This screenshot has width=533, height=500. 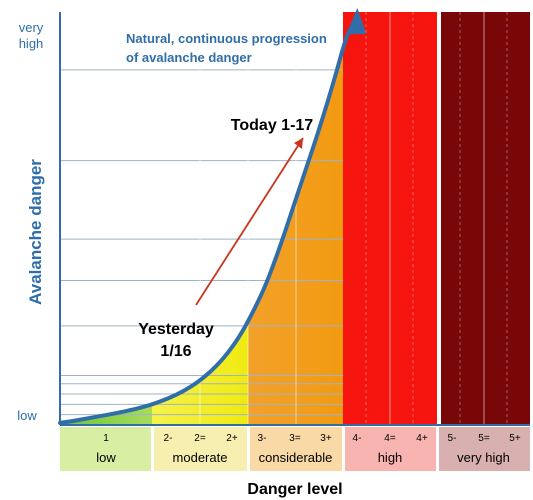 What do you see at coordinates (168, 438) in the screenshot?
I see `sublevel-tick-label: 2-` at bounding box center [168, 438].